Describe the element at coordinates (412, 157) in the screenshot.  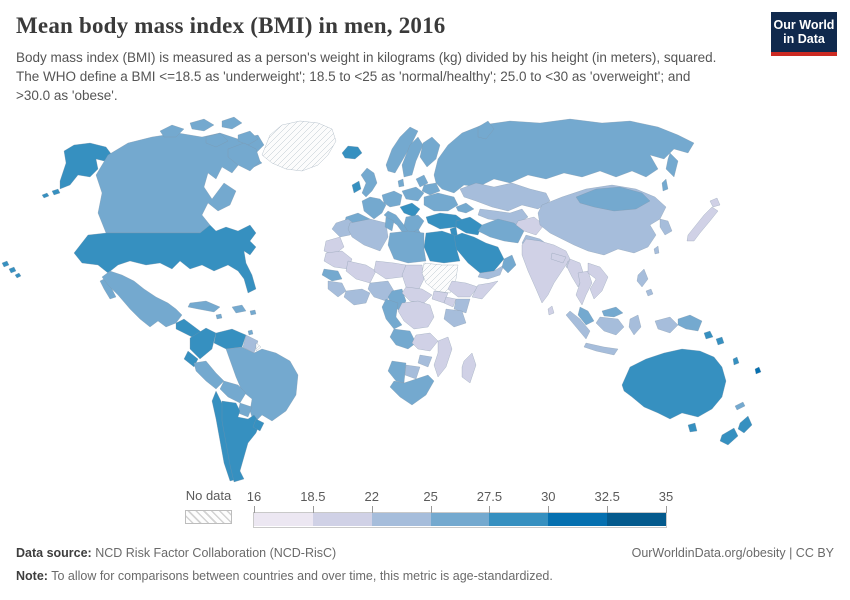
I see `region-sweden` at that location.